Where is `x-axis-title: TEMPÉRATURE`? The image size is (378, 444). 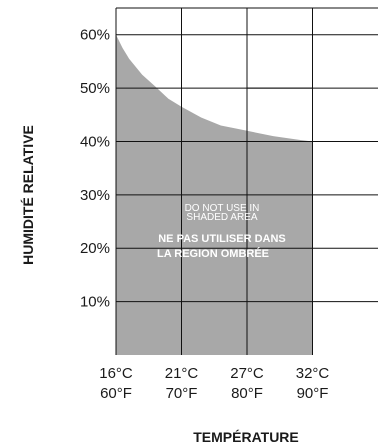 x-axis-title: TEMPÉRATURE is located at coordinates (246, 436).